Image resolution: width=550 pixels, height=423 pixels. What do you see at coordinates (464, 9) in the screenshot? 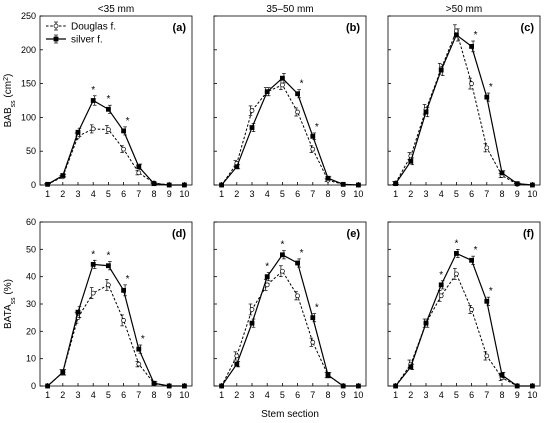
I see `column-title-3: >50 mm` at bounding box center [464, 9].